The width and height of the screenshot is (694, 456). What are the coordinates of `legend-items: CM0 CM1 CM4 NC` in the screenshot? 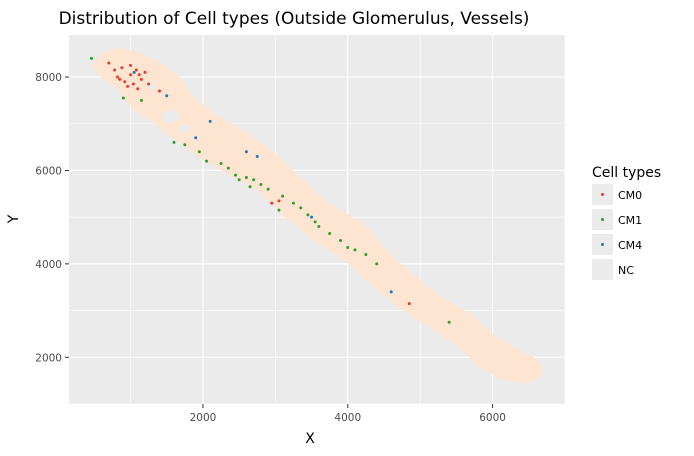 It's located at (617, 232).